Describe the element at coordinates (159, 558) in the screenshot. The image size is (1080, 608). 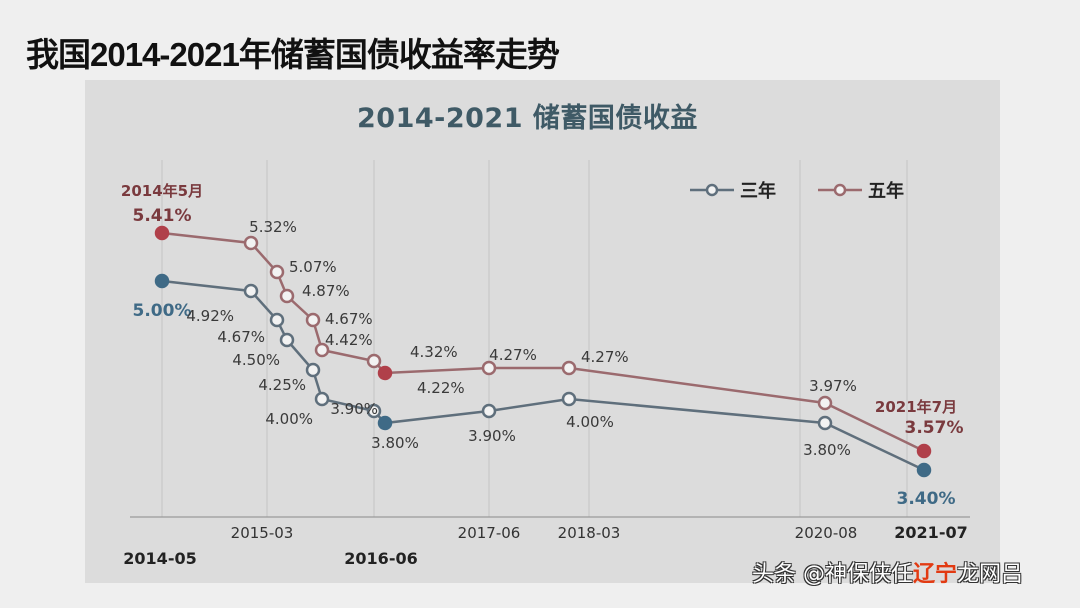
I see `x-tick-label: 2014-05` at that location.